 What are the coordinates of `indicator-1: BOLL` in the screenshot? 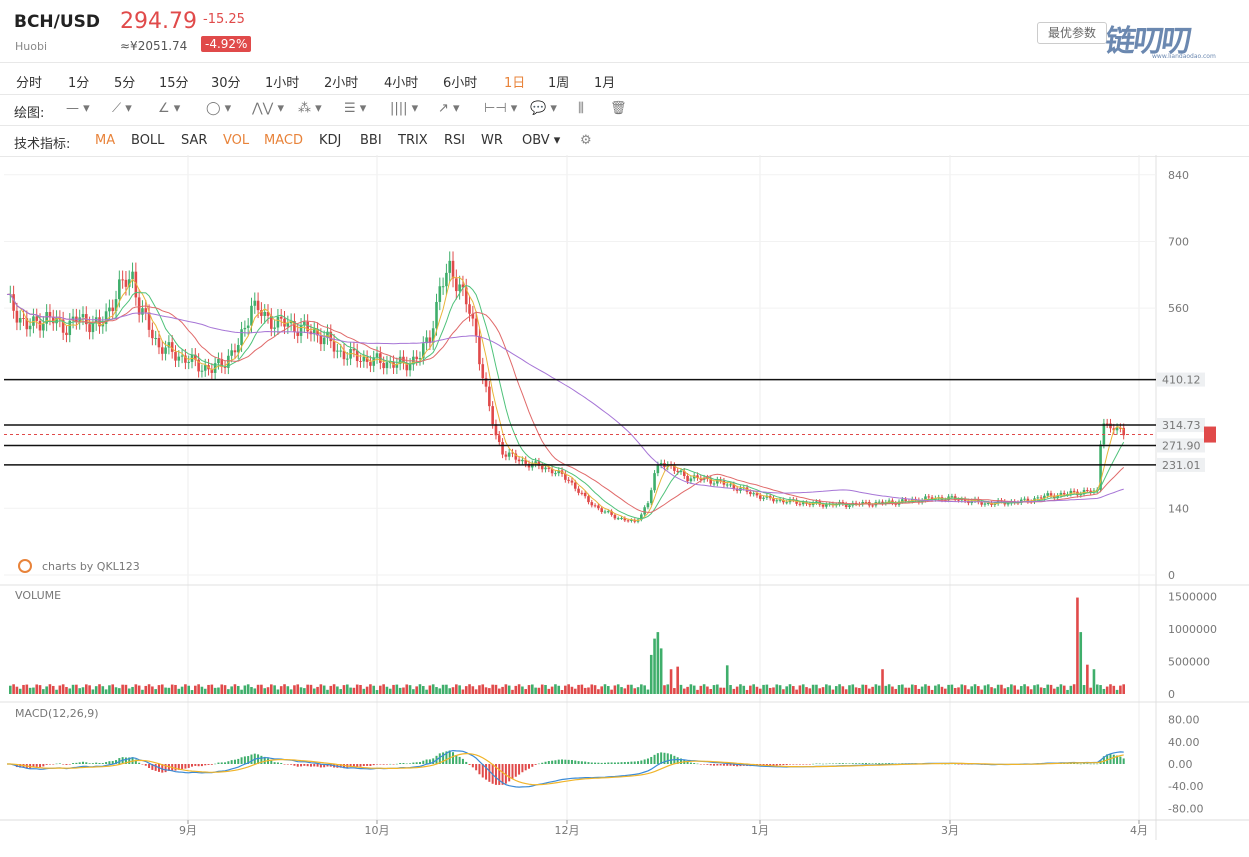 It's located at (148, 140).